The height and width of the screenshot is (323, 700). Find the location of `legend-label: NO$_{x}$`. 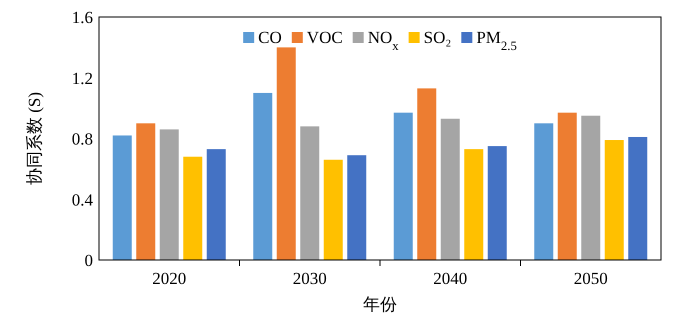

legend-label: NO$_{x}$ is located at coordinates (384, 40).